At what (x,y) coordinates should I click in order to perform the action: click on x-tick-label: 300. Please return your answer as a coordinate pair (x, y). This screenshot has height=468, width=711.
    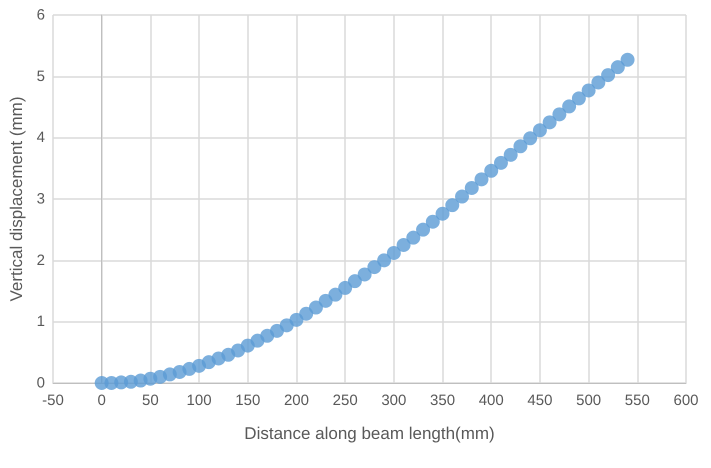
    Looking at the image, I should click on (393, 400).